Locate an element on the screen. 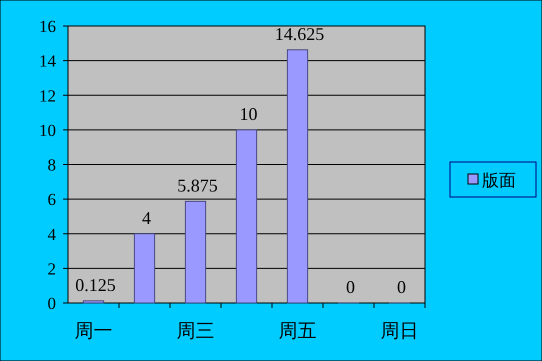  x-tick-label: 周一 is located at coordinates (93, 331).